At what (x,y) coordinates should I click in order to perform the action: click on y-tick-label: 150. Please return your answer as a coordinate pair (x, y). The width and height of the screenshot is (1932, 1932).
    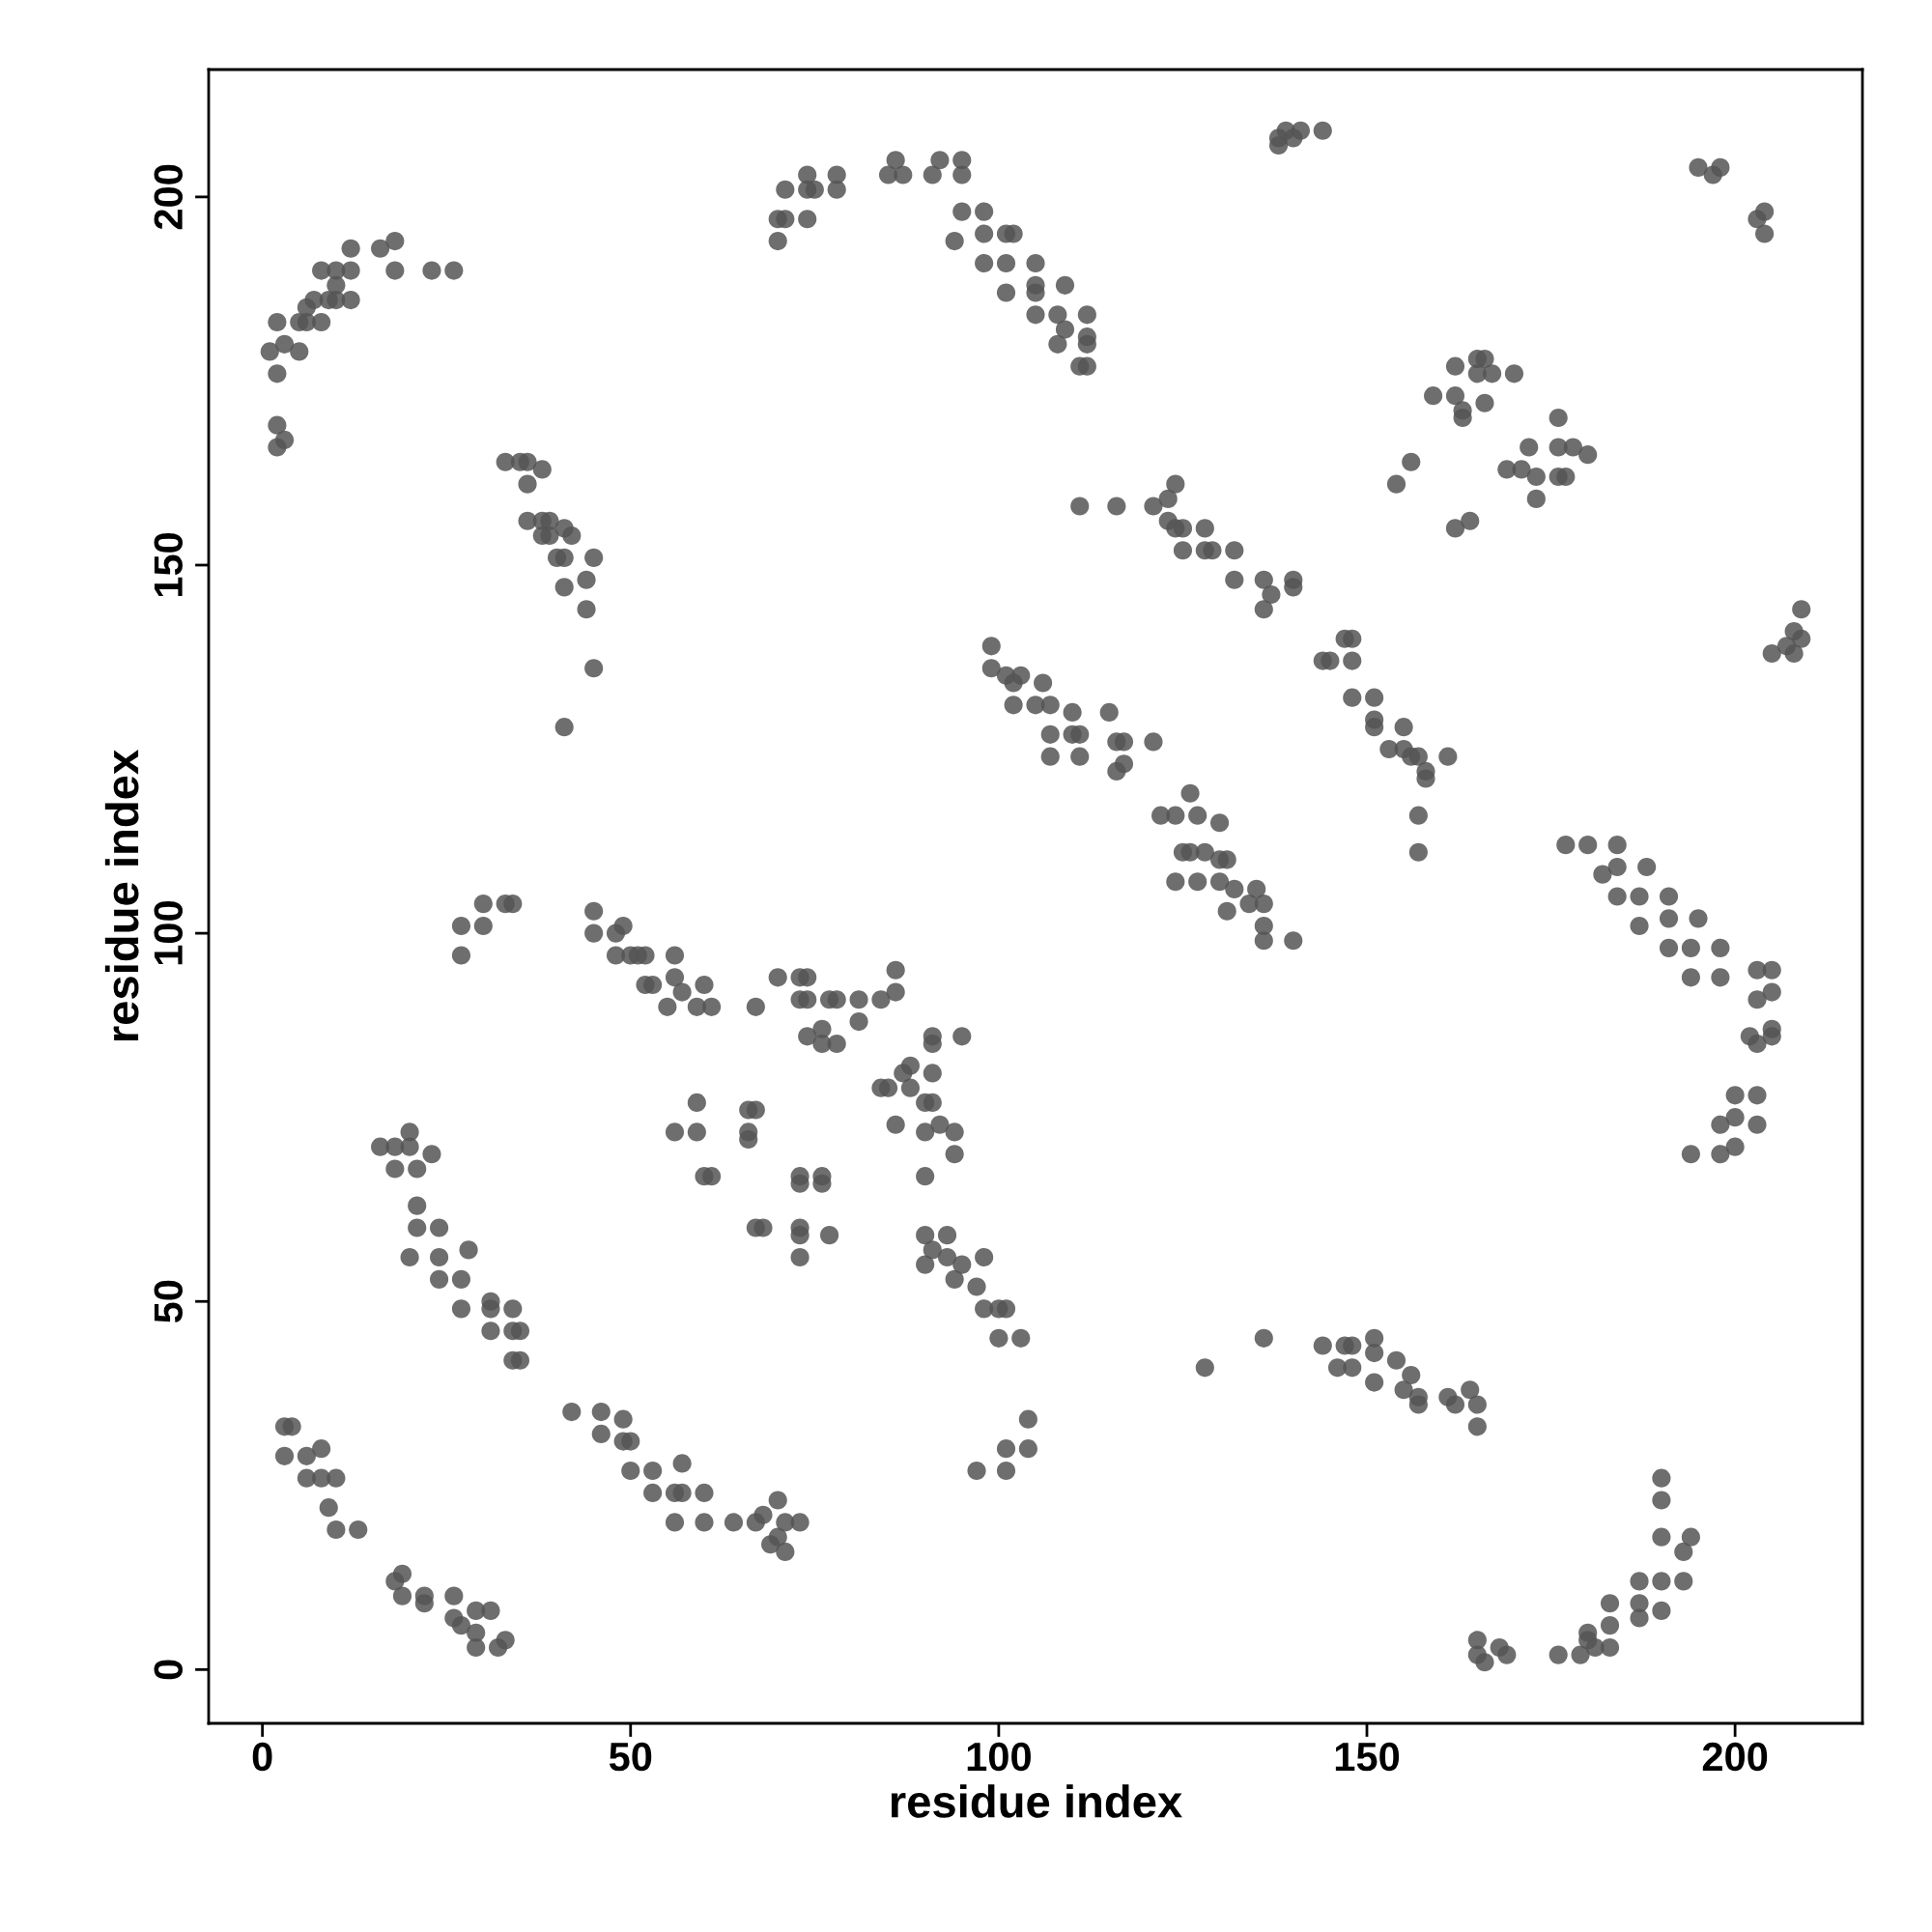
    Looking at the image, I should click on (169, 564).